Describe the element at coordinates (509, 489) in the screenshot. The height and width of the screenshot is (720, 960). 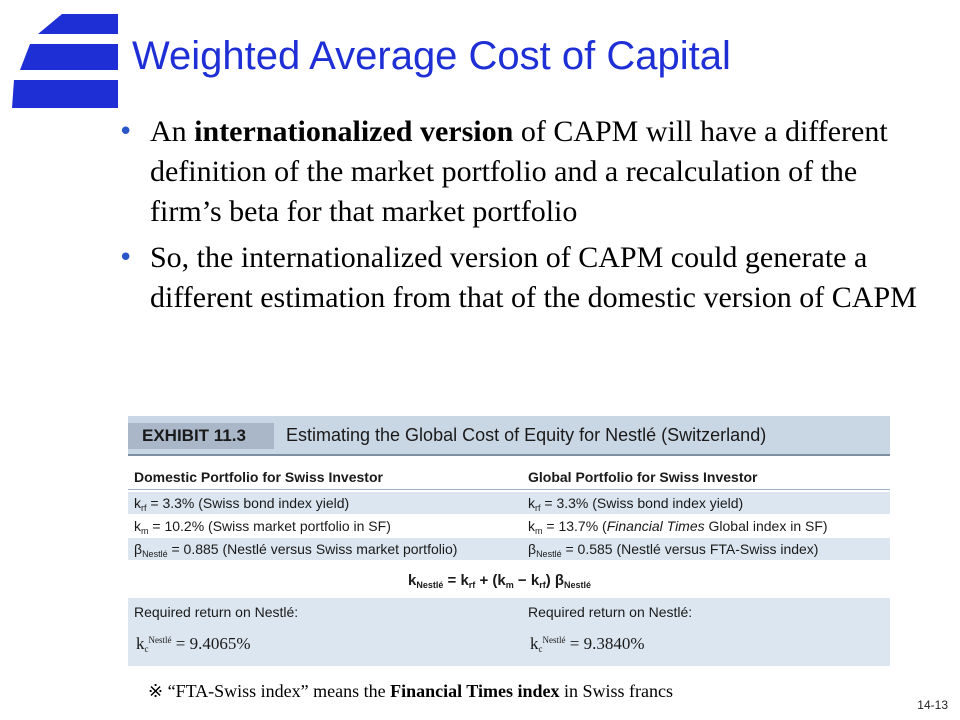
I see `divider` at that location.